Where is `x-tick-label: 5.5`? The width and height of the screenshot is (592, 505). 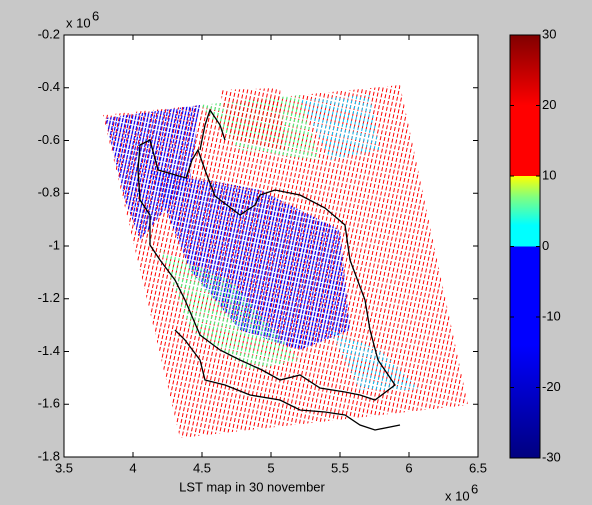 x-tick-label: 5.5 is located at coordinates (340, 467).